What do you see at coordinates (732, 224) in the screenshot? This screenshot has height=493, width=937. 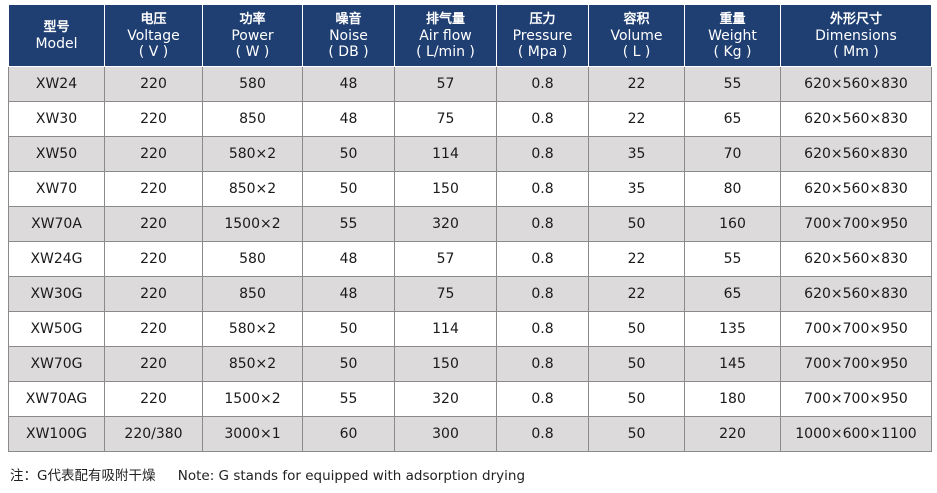 I see `cell-weight: 160` at bounding box center [732, 224].